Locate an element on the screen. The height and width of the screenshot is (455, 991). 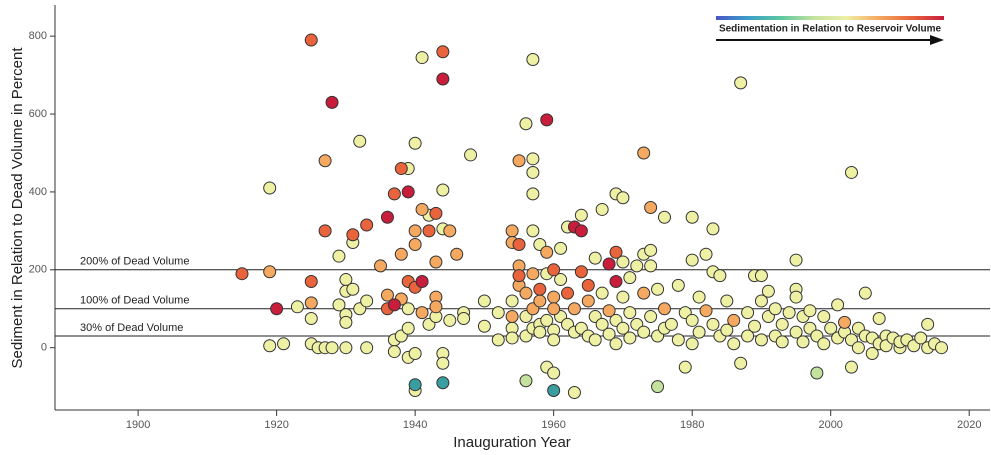
reference-label: 100% of Dead Volume is located at coordinates (134, 301).